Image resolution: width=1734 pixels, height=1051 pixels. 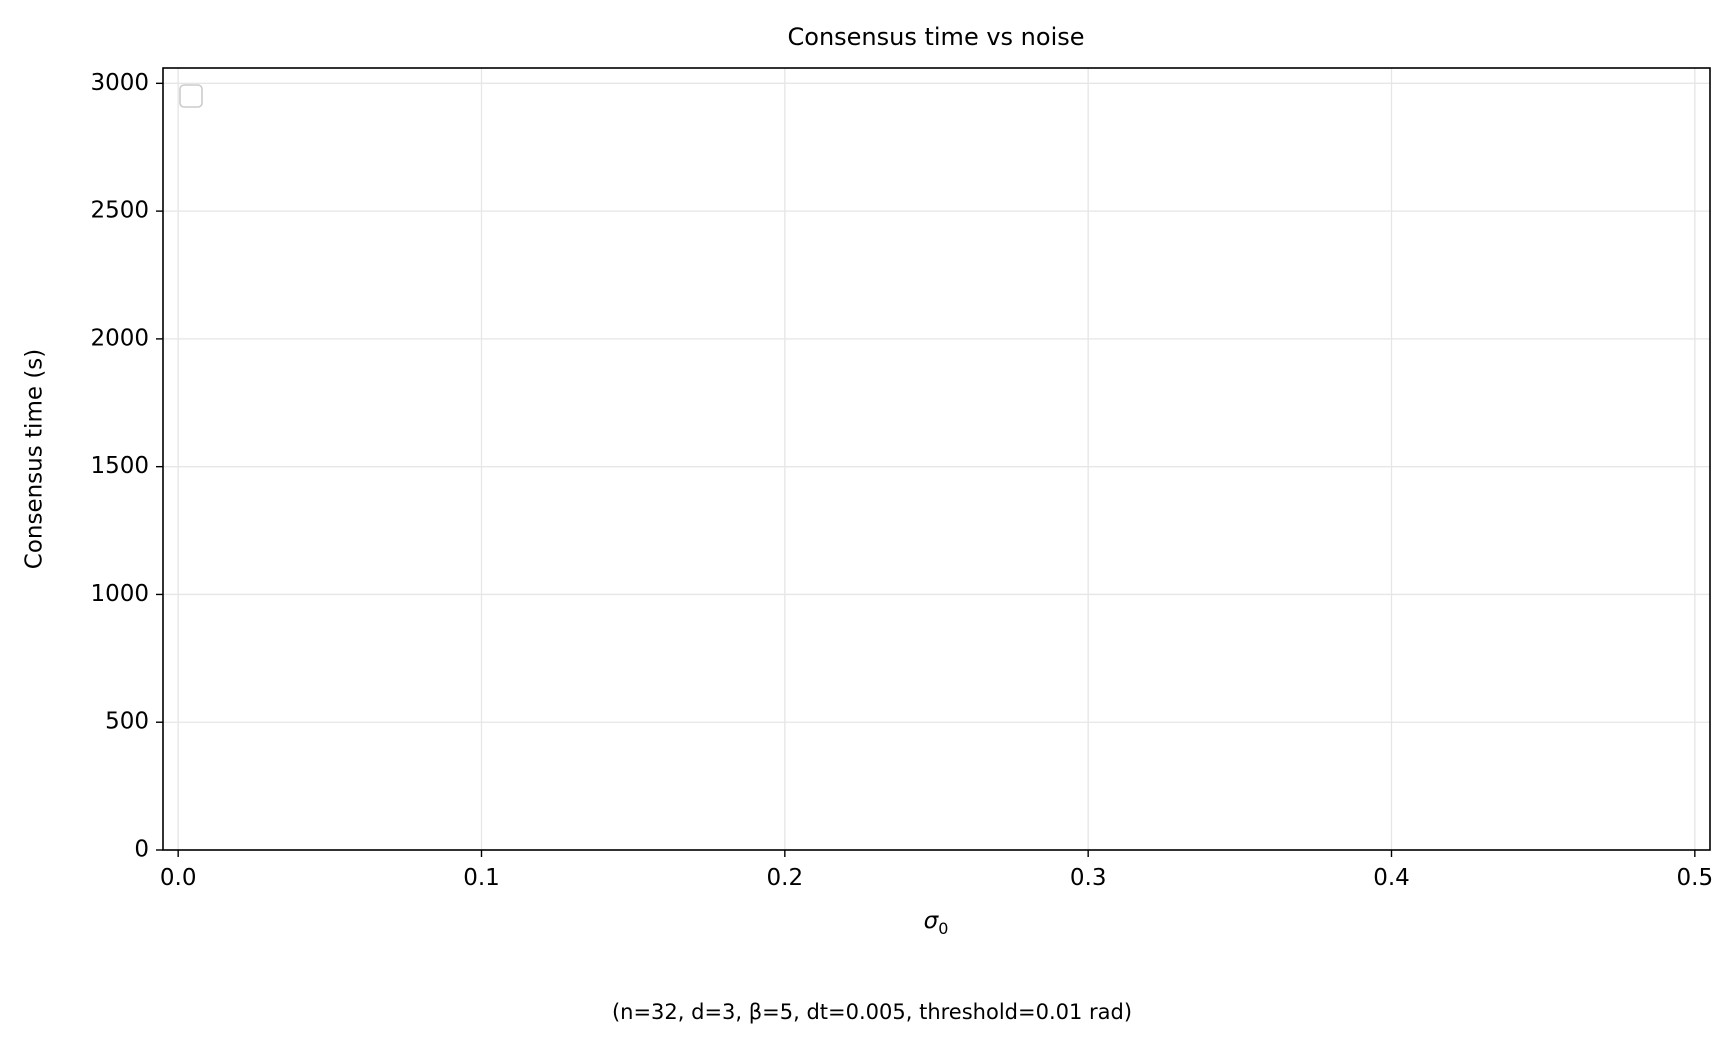 What do you see at coordinates (936, 37) in the screenshot?
I see `chart-title: Consensus time vs noise` at bounding box center [936, 37].